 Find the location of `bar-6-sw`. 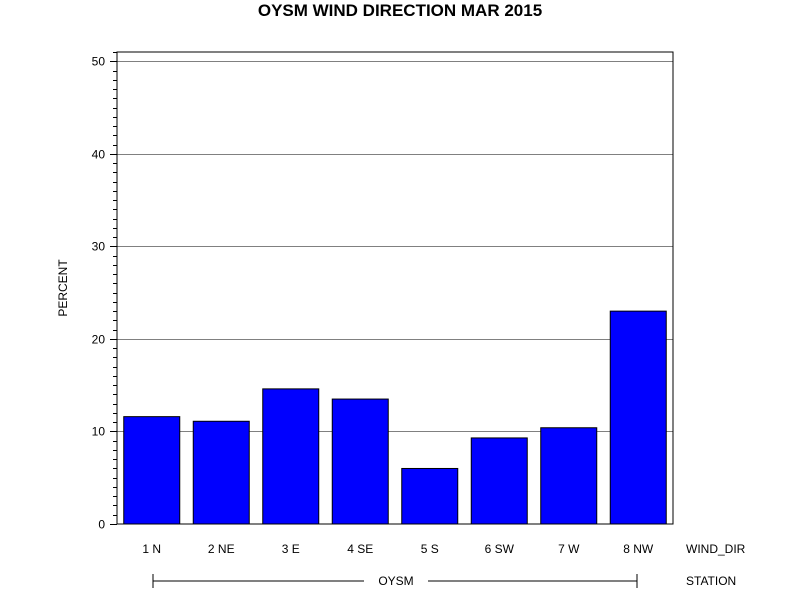

bar-6-sw is located at coordinates (499, 481).